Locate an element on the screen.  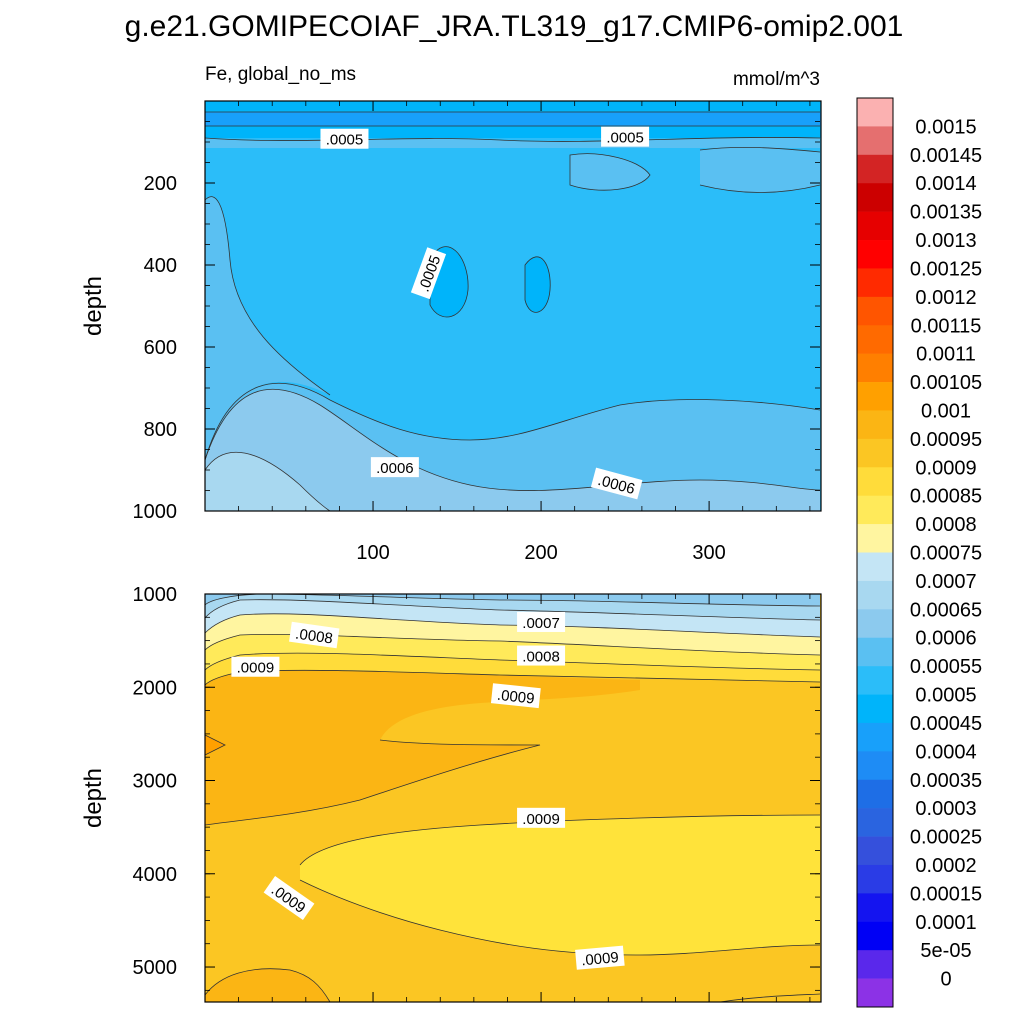
y-tick-label: 400 is located at coordinates (160, 266).